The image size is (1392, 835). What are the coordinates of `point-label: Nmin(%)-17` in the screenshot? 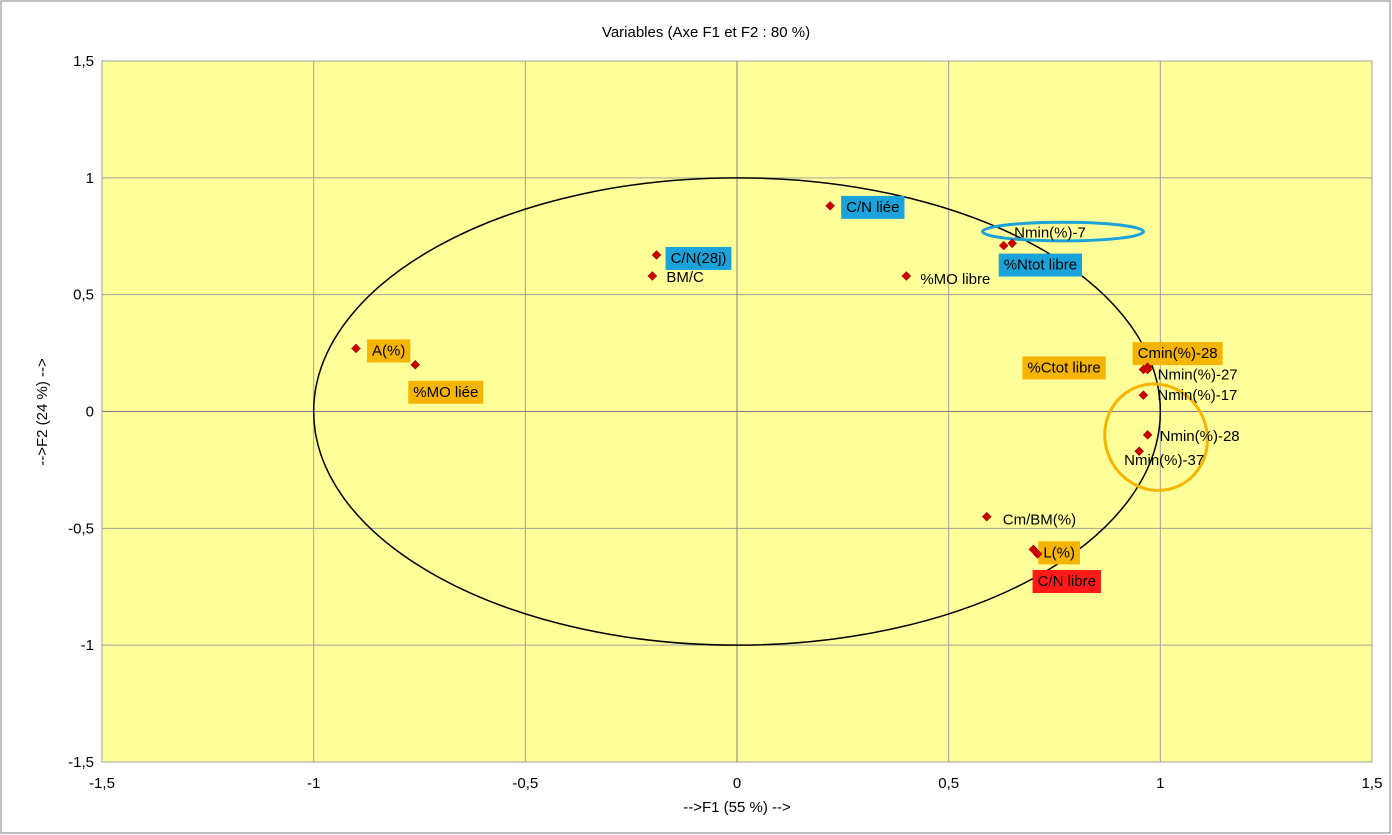 It's located at (1197, 395).